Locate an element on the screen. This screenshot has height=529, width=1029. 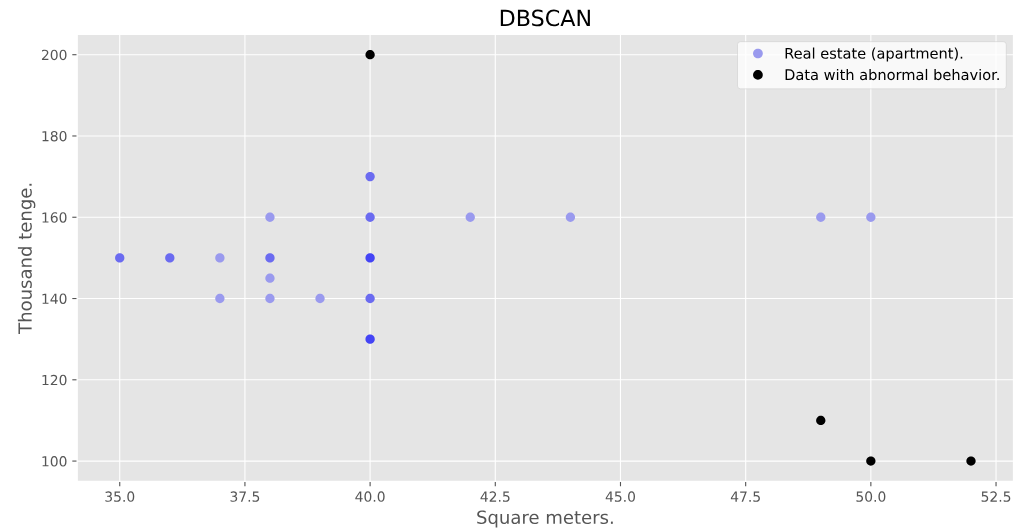
legend-label: Real estate (apartment). is located at coordinates (874, 54).